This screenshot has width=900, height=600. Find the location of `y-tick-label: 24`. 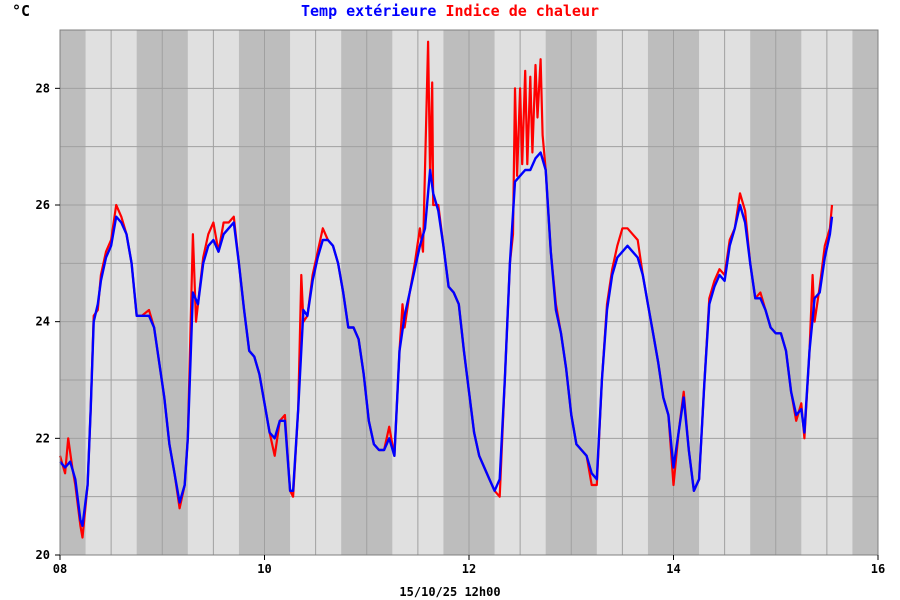

y-tick-label: 24 is located at coordinates (43, 322).